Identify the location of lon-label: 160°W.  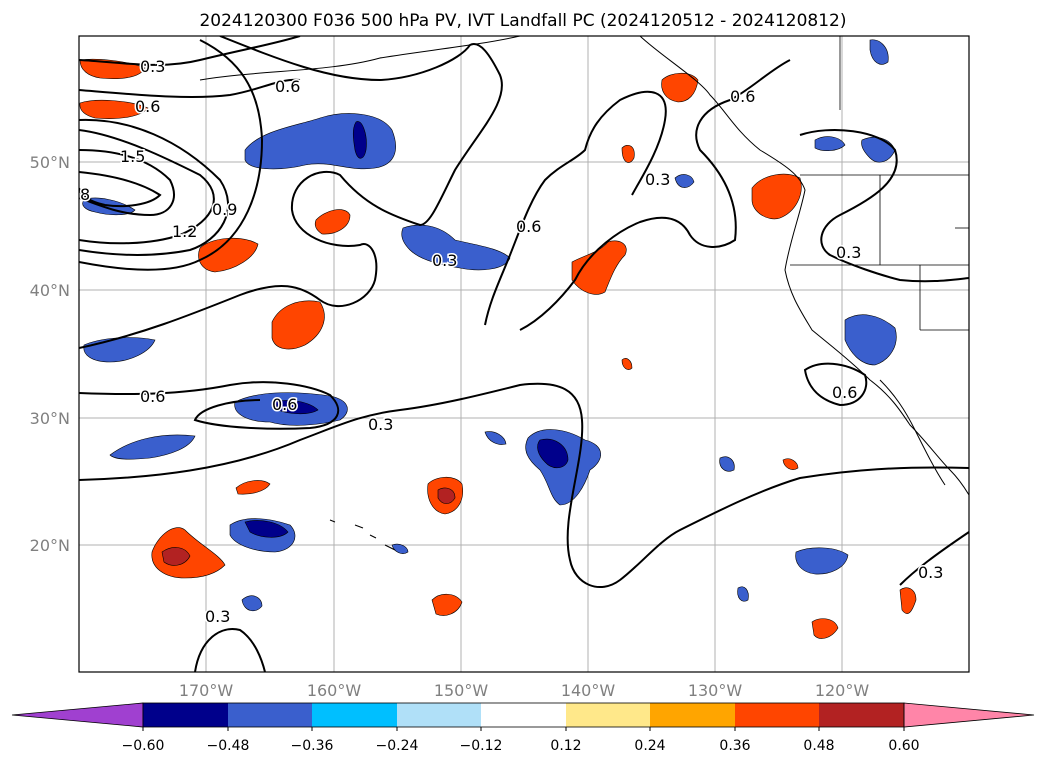
(334, 690).